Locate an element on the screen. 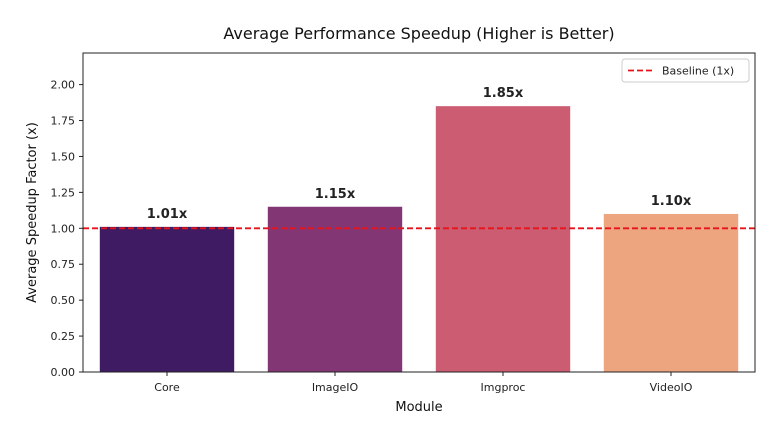  bar-value-label: 1.85x is located at coordinates (503, 93).